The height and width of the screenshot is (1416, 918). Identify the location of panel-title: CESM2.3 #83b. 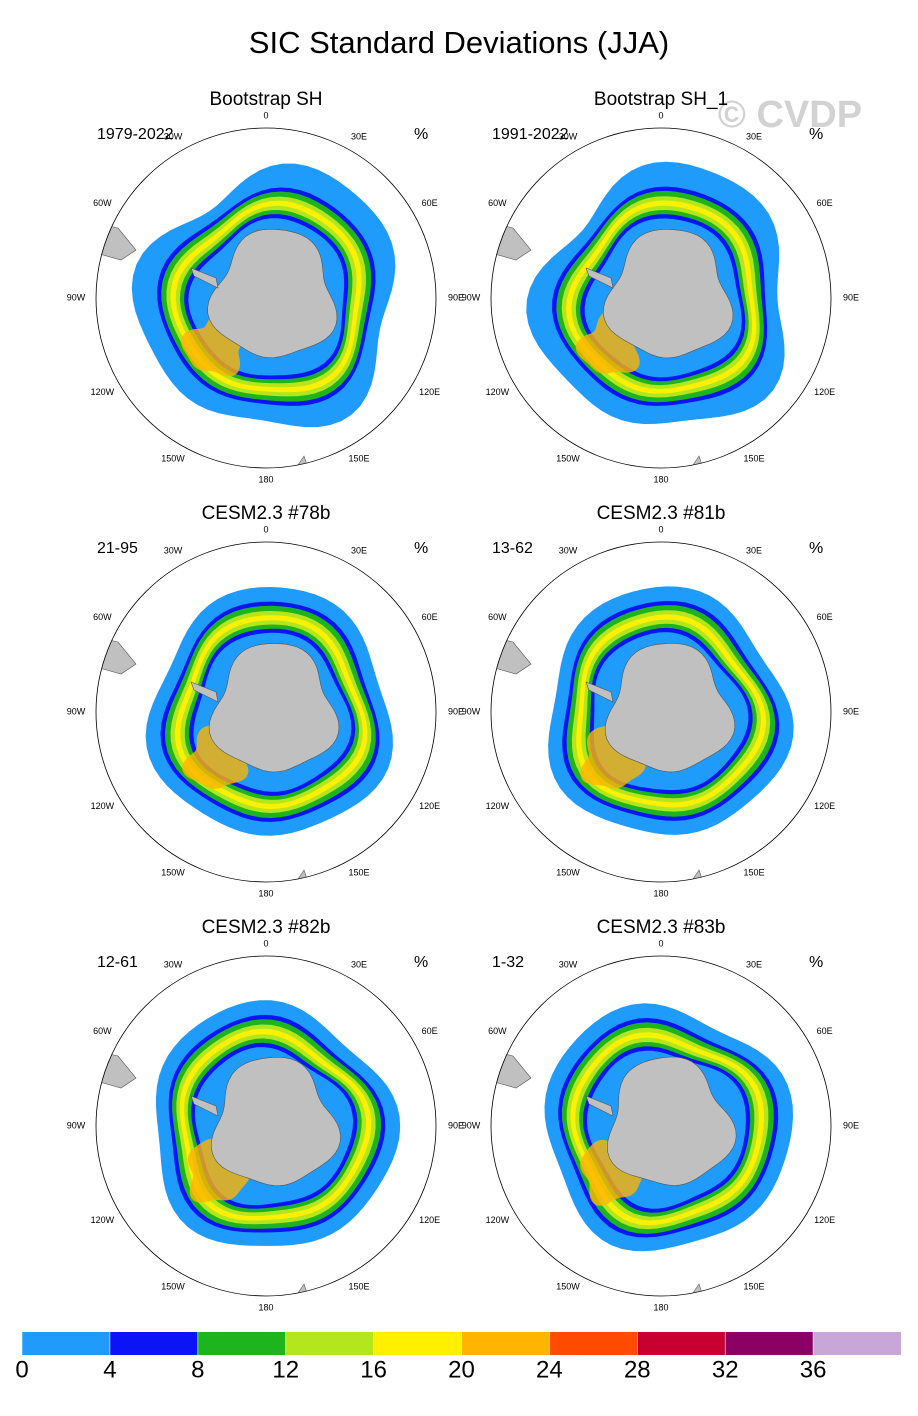
(661, 927).